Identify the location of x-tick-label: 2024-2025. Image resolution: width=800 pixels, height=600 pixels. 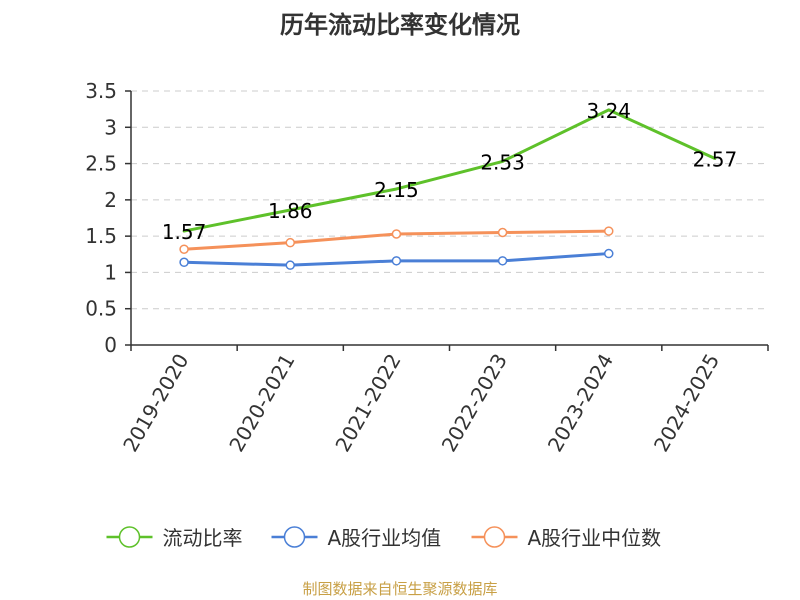
(686, 403).